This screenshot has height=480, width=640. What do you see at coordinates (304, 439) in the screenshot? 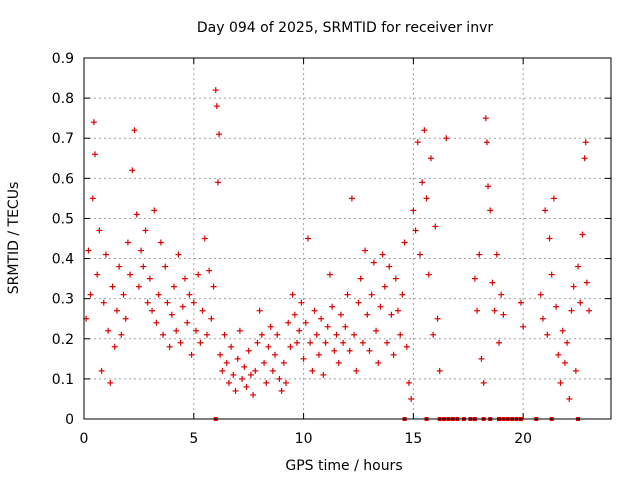
I see `x-tick-label: 10` at bounding box center [304, 439].